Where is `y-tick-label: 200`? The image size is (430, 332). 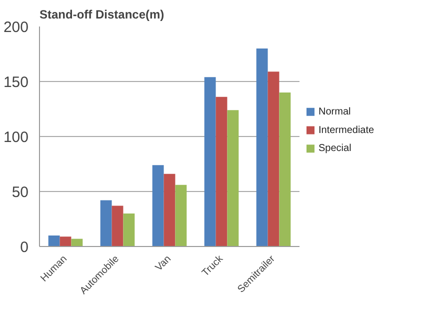 y-tick-label: 200 is located at coordinates (16, 27).